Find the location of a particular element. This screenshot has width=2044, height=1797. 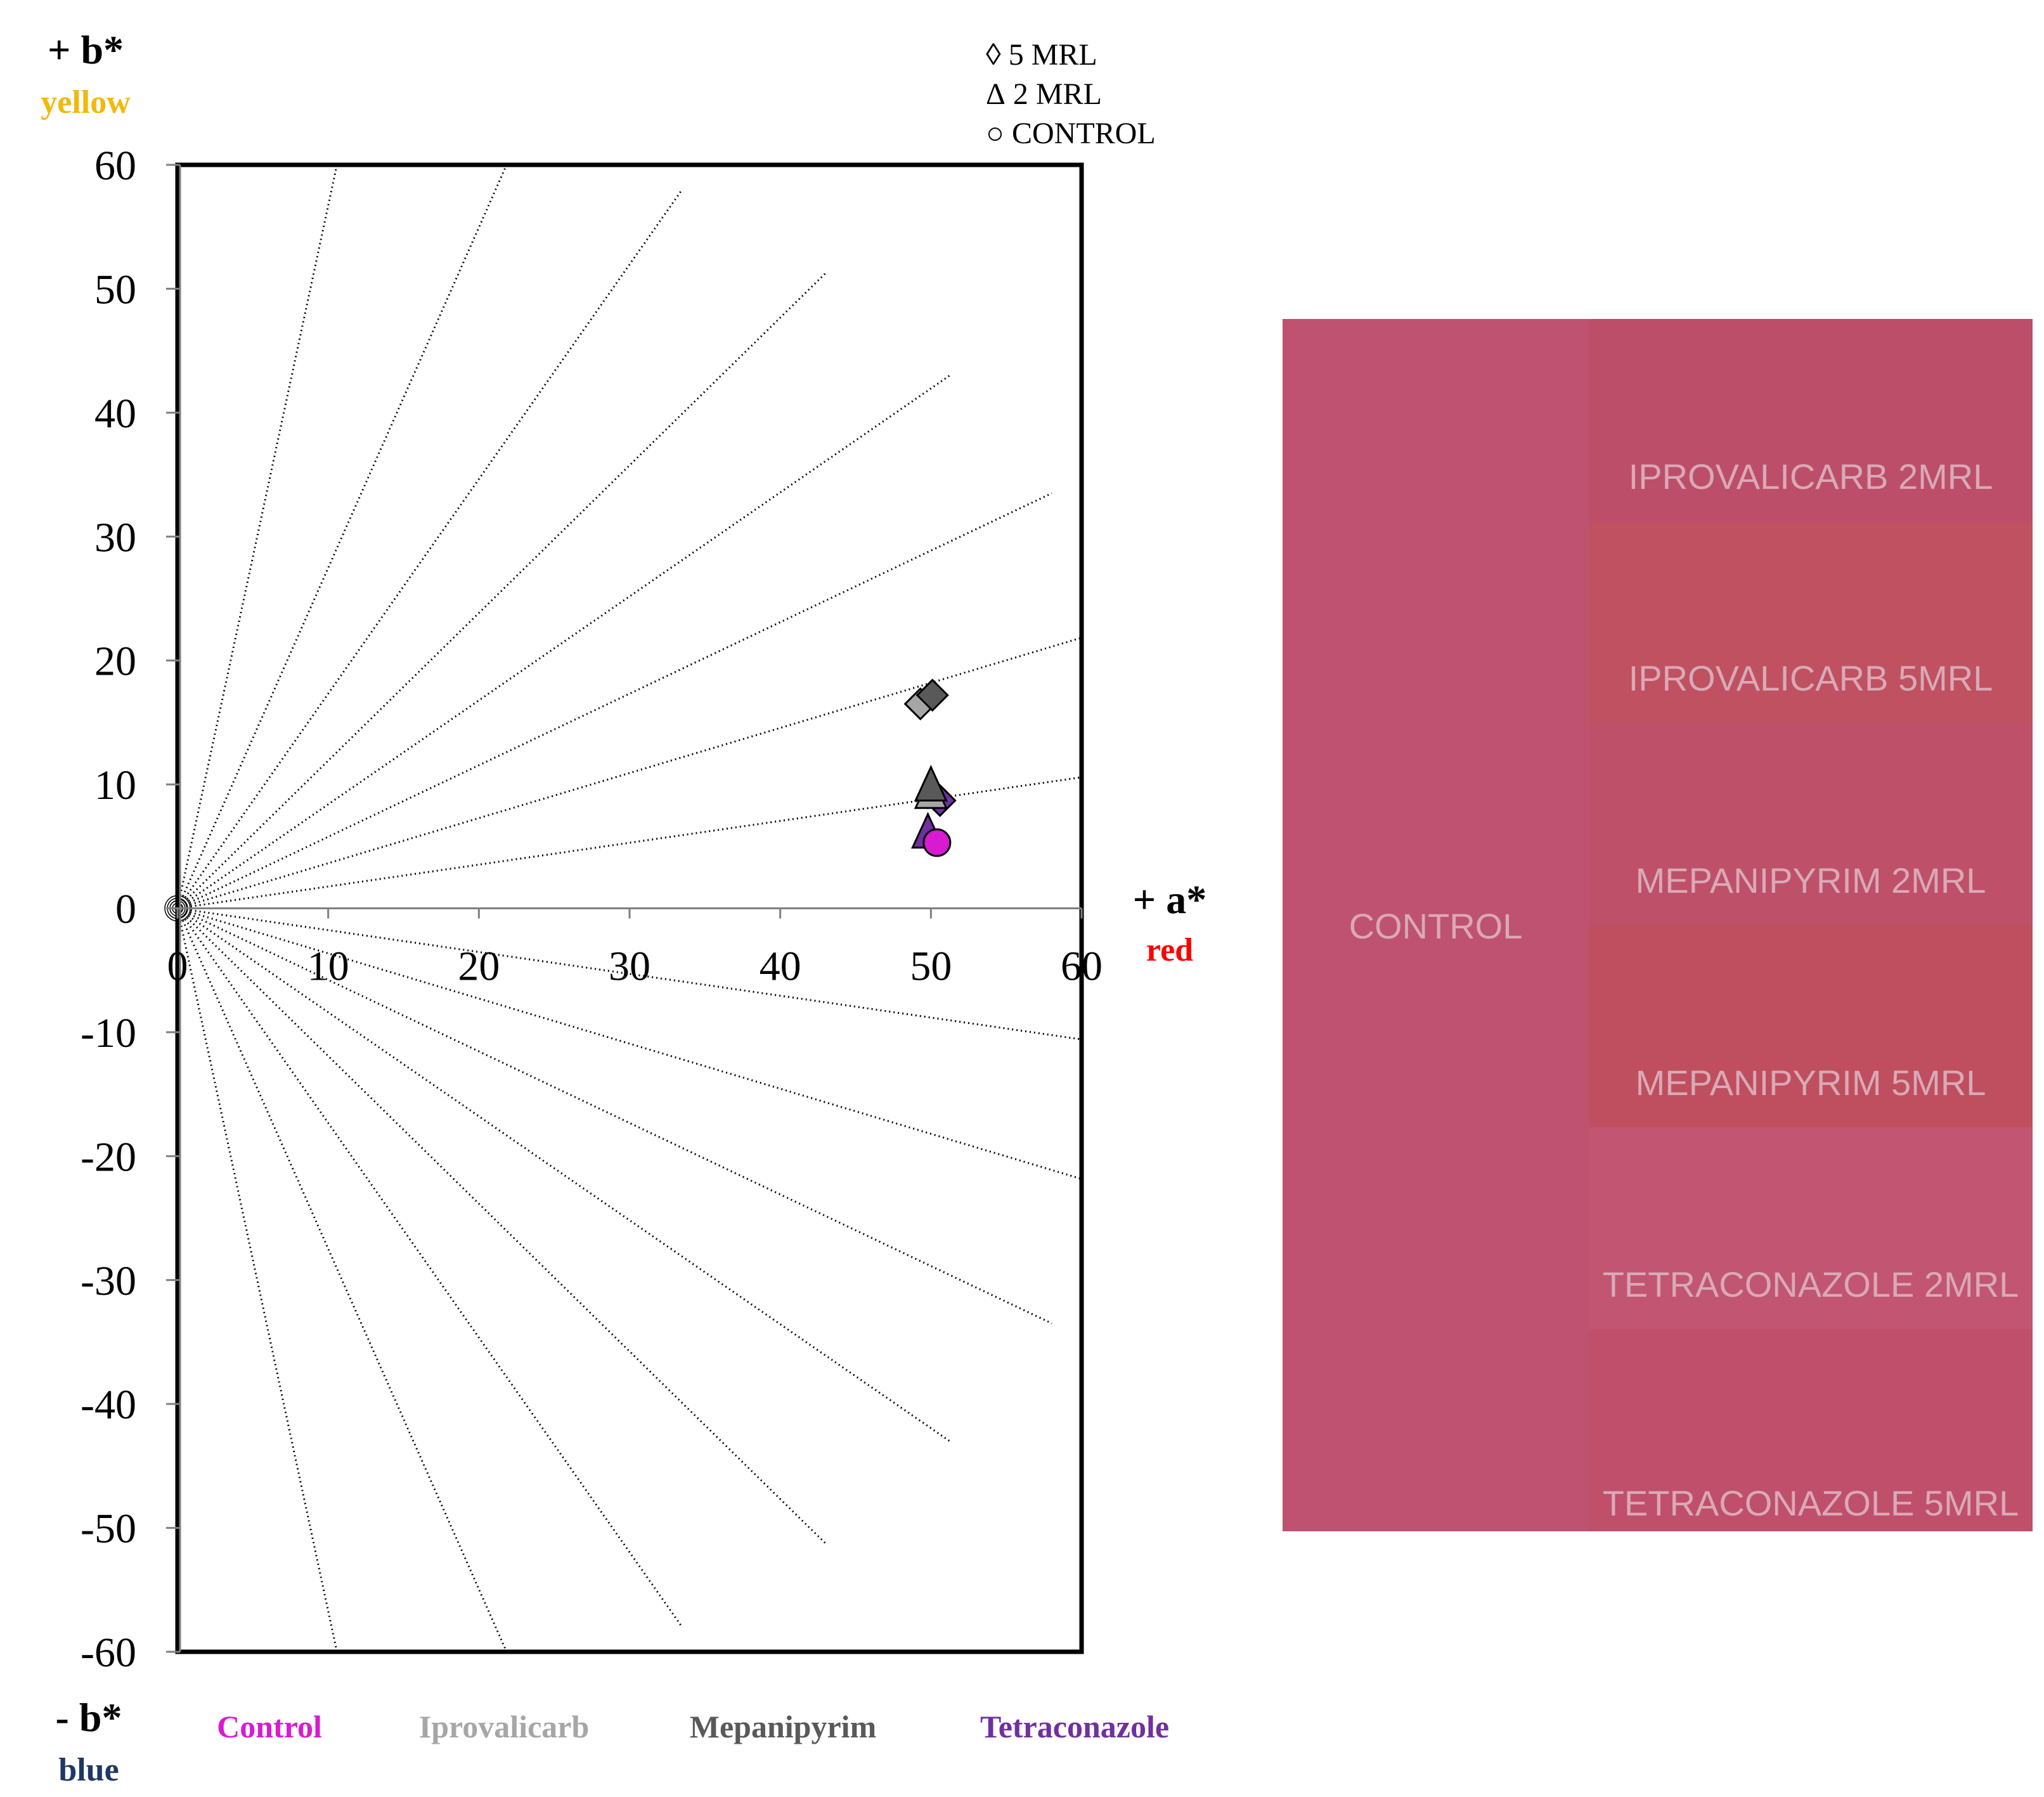

y-axis-top-title: + b* is located at coordinates (86, 49).